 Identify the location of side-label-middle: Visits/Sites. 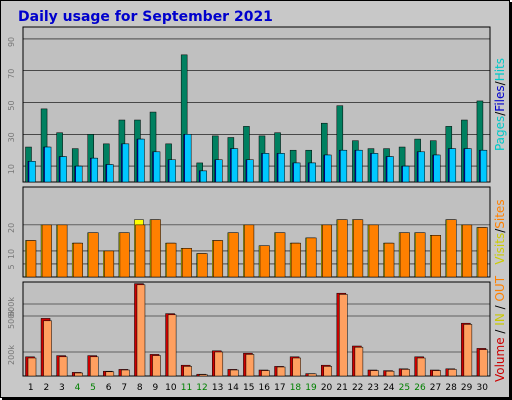
(500, 231).